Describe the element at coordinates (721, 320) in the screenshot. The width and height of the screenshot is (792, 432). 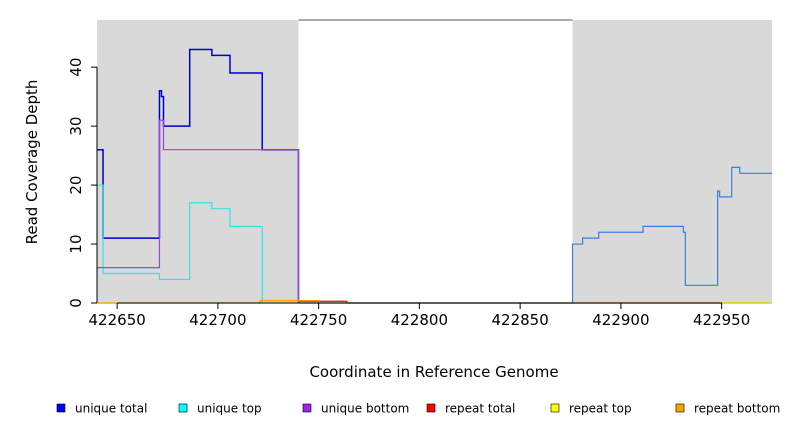
I see `x-tick-label: 422950` at that location.